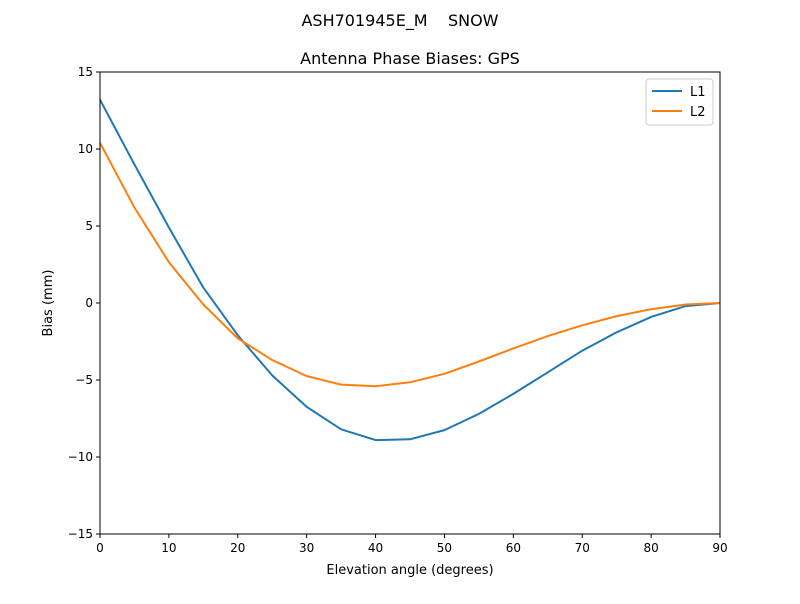 The height and width of the screenshot is (604, 800). What do you see at coordinates (85, 72) in the screenshot?
I see `y-tick-label: 15` at bounding box center [85, 72].